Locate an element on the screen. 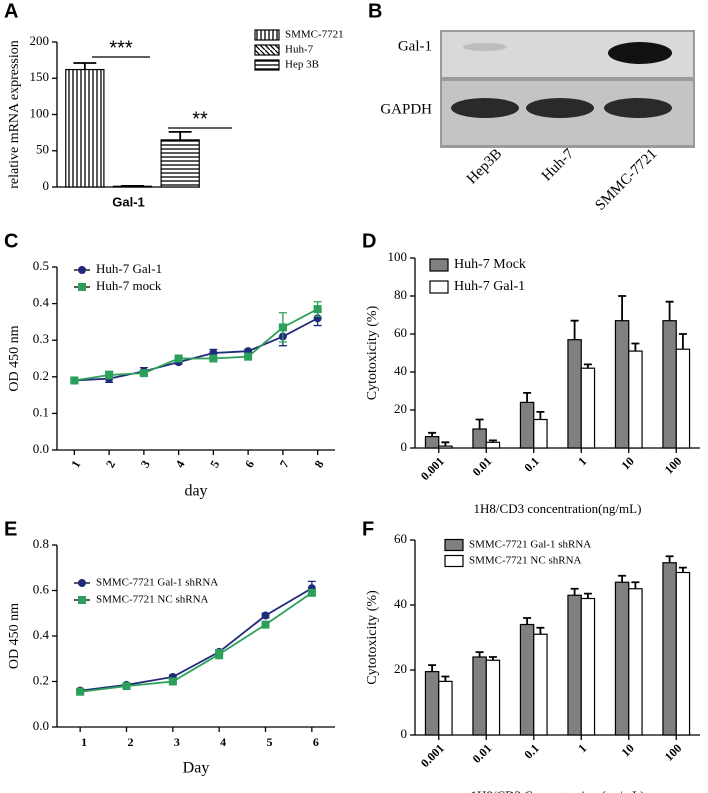 Image resolution: width=708 pixels, height=793 pixels. y-tick-label: 0.4 is located at coordinates (41, 302).